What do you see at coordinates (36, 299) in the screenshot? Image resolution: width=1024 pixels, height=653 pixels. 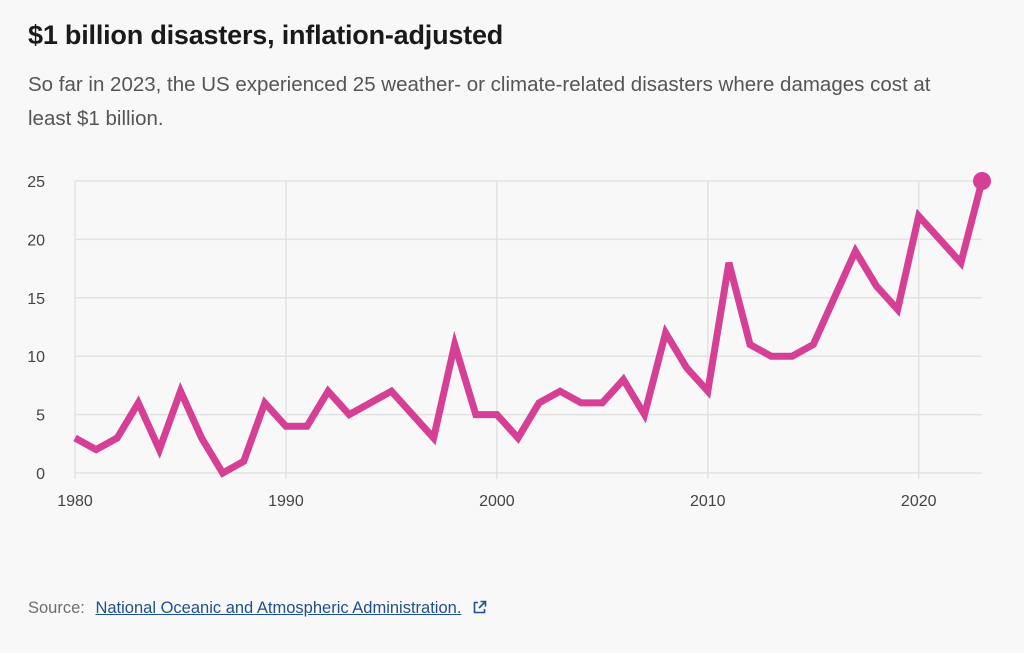 I see `y-tick-label: 15` at bounding box center [36, 299].